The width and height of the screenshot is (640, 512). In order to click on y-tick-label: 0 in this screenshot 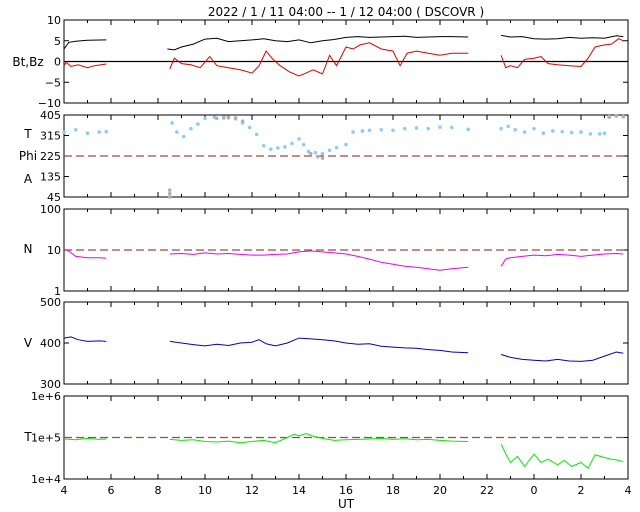, I will do `click(57, 62)`.